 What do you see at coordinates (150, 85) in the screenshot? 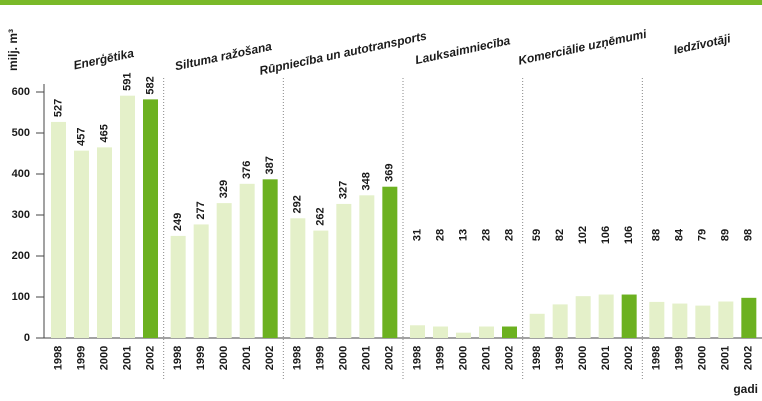
I see `value-label: 582` at bounding box center [150, 85].